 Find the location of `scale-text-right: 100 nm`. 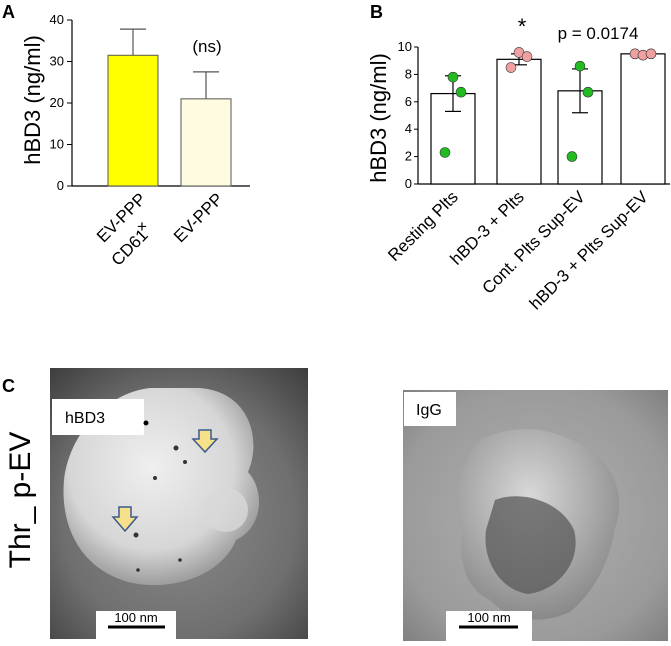

scale-text-right: 100 nm is located at coordinates (488, 617).